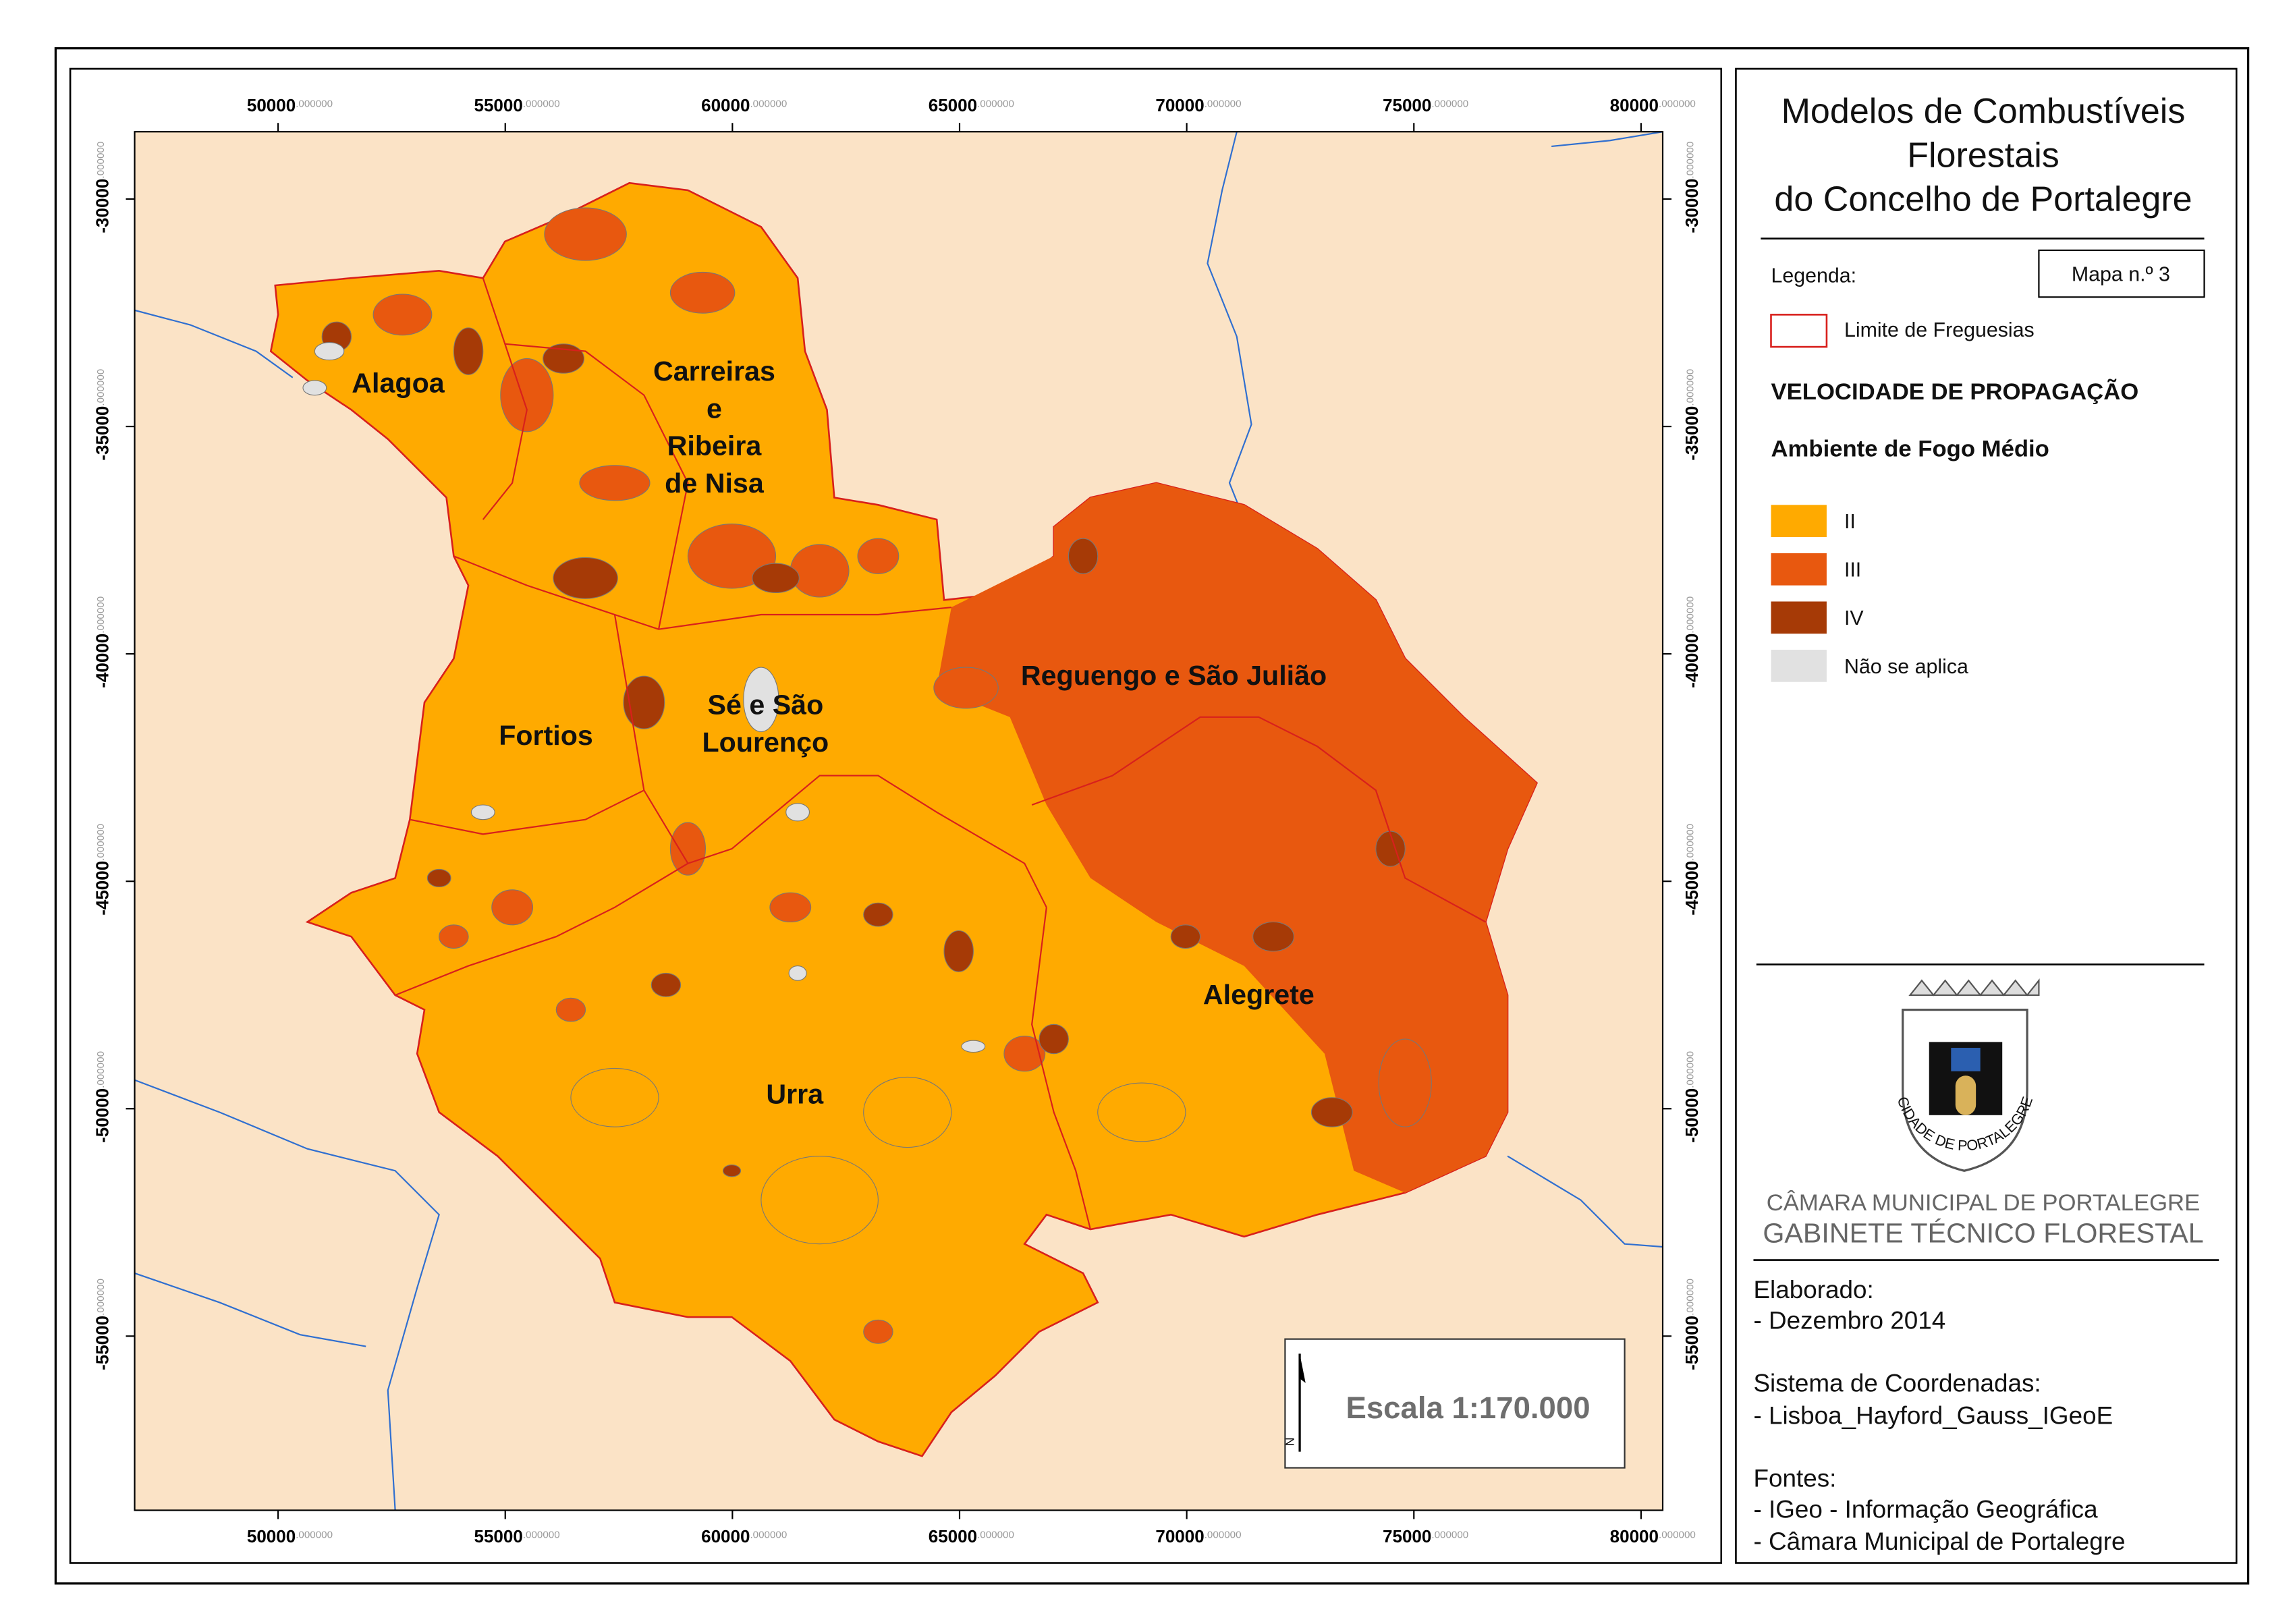 Image resolution: width=2295 pixels, height=1624 pixels. What do you see at coordinates (1635, 105) in the screenshot?
I see `coordinate-value: 80000` at bounding box center [1635, 105].